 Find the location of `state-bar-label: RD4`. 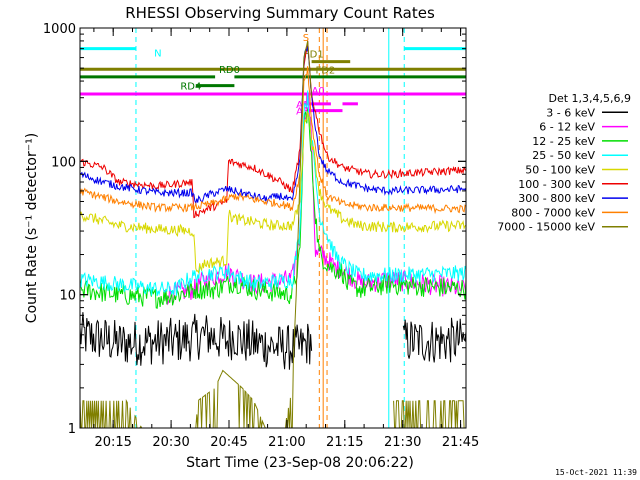

state-bar-label: RD4 is located at coordinates (190, 87).